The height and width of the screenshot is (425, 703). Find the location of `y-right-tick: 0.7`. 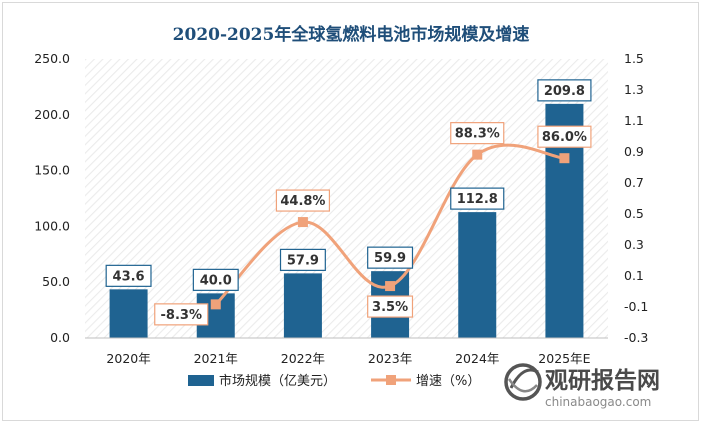

y-right-tick: 0.7 is located at coordinates (634, 182).